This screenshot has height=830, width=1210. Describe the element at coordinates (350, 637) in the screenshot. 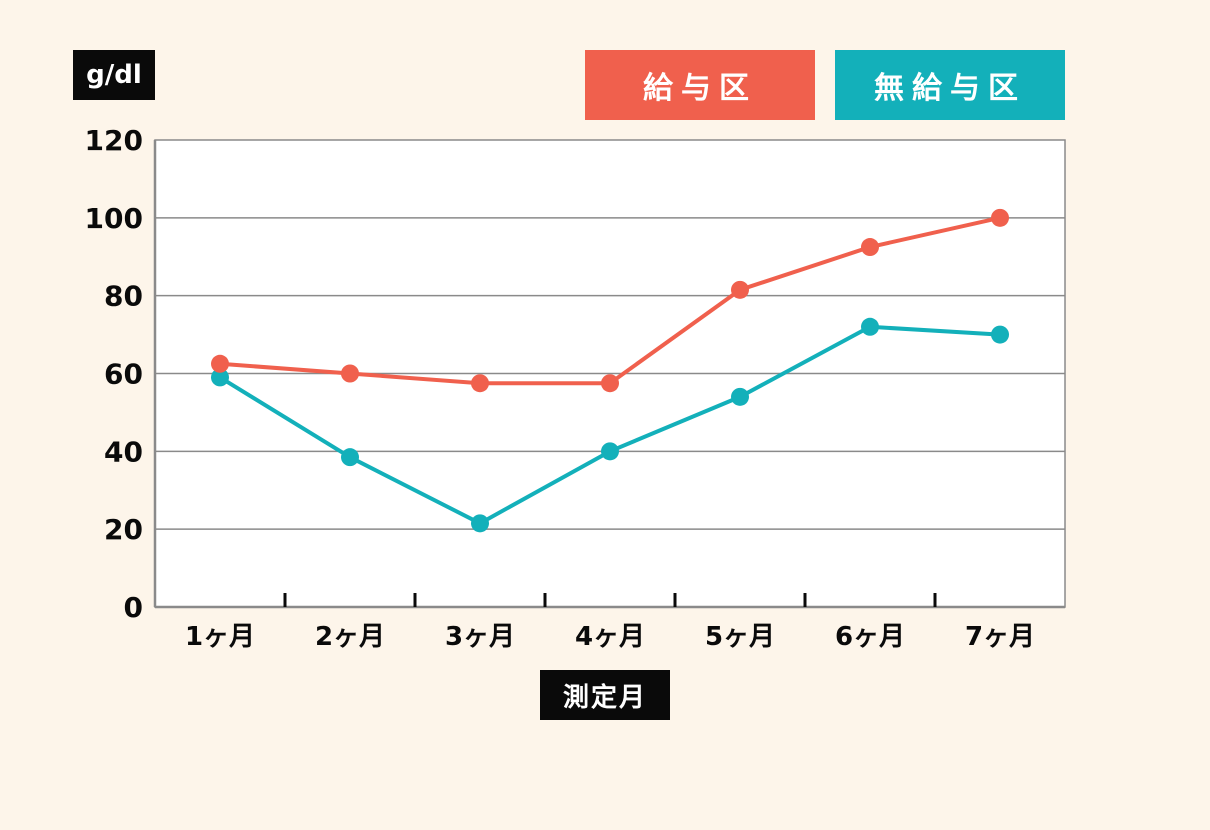

I see `x-category-label: 2ヶ月` at that location.